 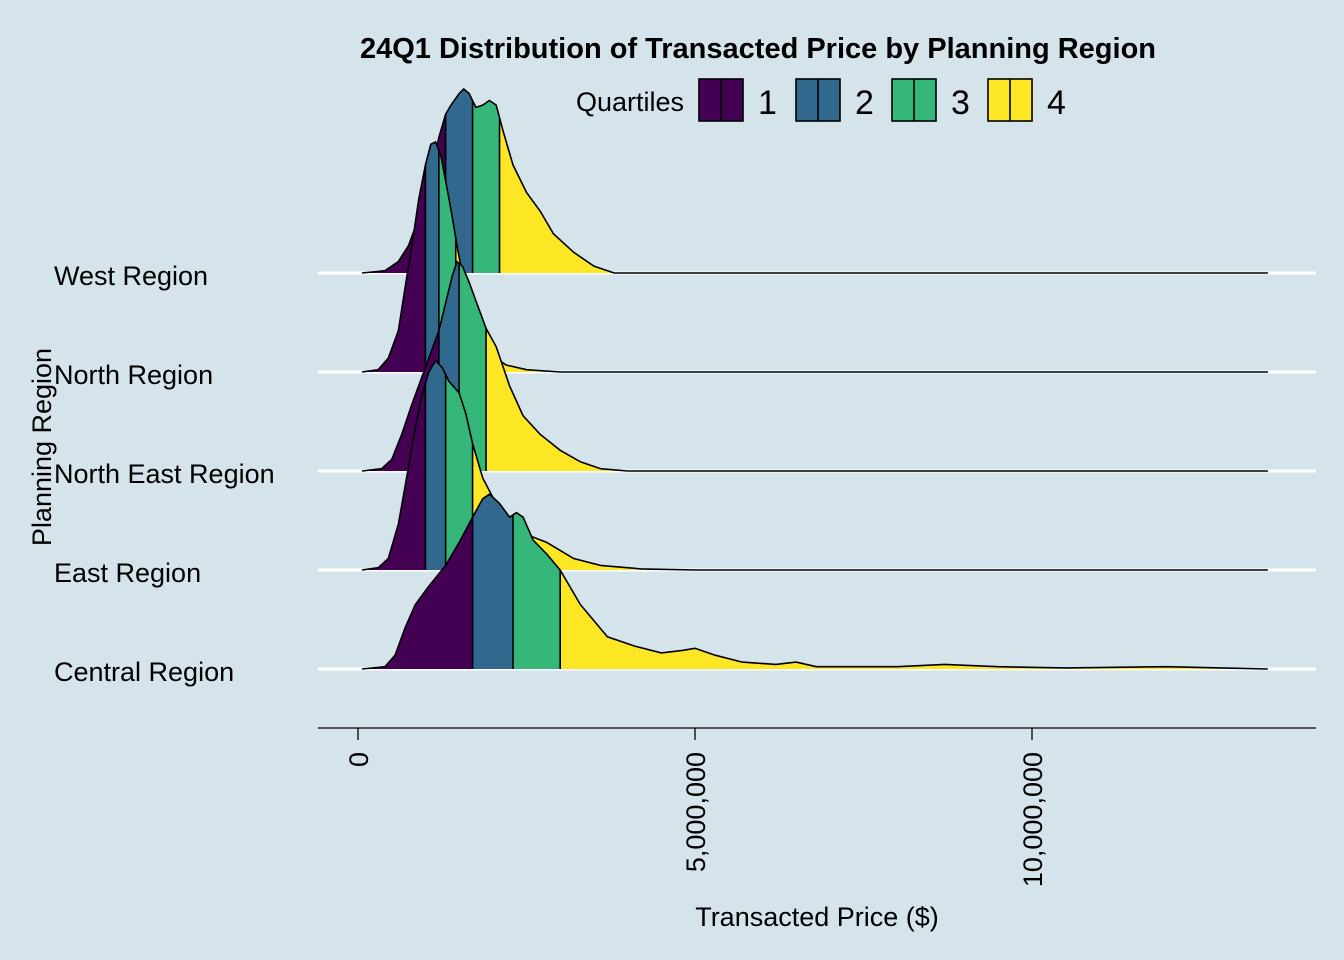 I want to click on y-axis-title: Planning Region, so click(x=42, y=447).